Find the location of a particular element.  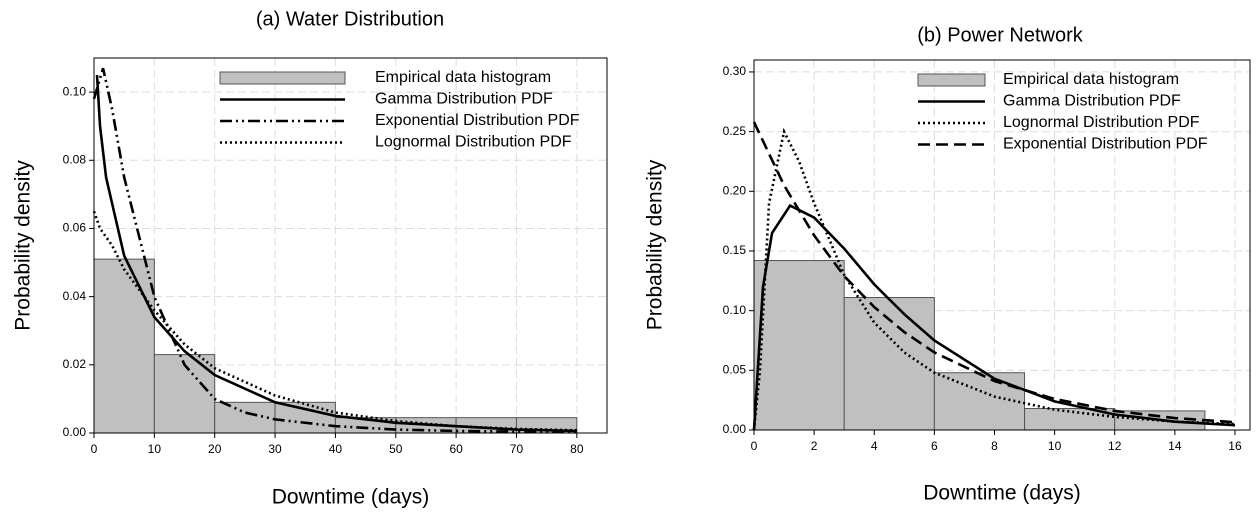

x-tick-label: 12 is located at coordinates (1115, 446).